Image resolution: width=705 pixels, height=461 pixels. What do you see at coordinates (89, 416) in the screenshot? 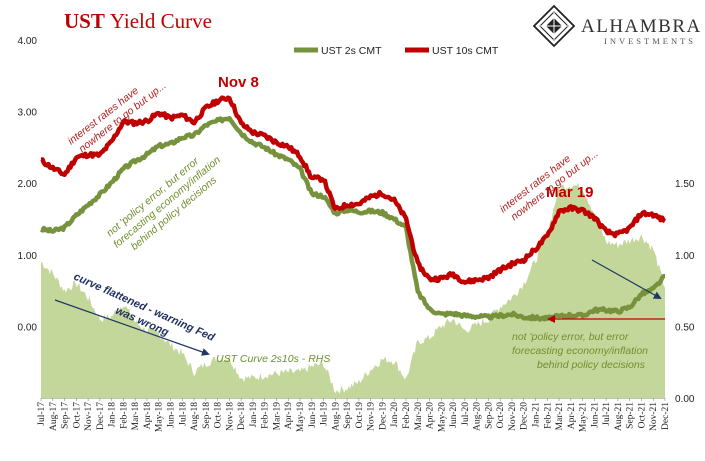
I see `x-tick-label: Nov-17` at bounding box center [89, 416].